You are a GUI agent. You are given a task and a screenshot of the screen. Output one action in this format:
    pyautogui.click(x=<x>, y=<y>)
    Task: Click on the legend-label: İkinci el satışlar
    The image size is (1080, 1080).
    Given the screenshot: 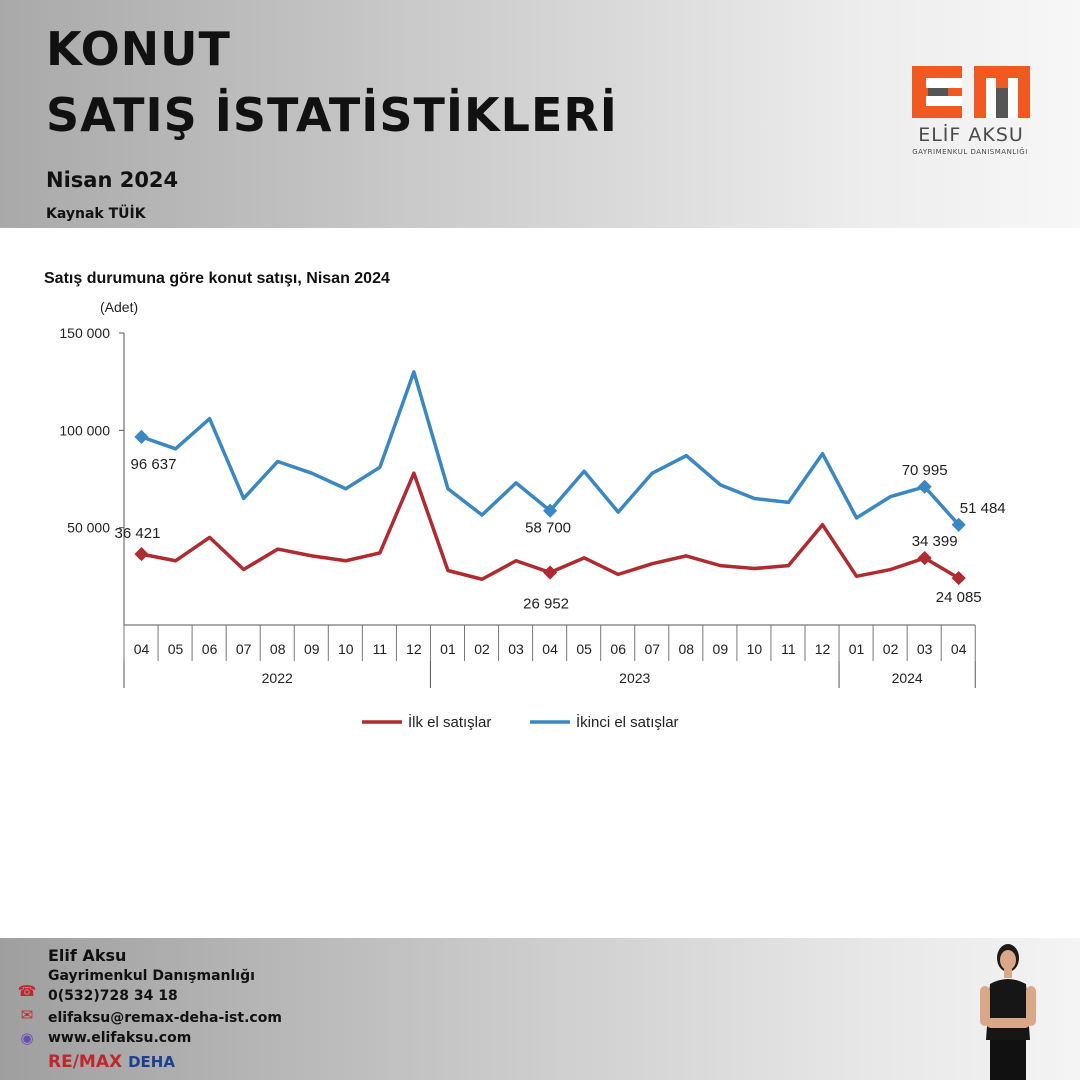 What is the action you would take?
    pyautogui.click(x=627, y=722)
    